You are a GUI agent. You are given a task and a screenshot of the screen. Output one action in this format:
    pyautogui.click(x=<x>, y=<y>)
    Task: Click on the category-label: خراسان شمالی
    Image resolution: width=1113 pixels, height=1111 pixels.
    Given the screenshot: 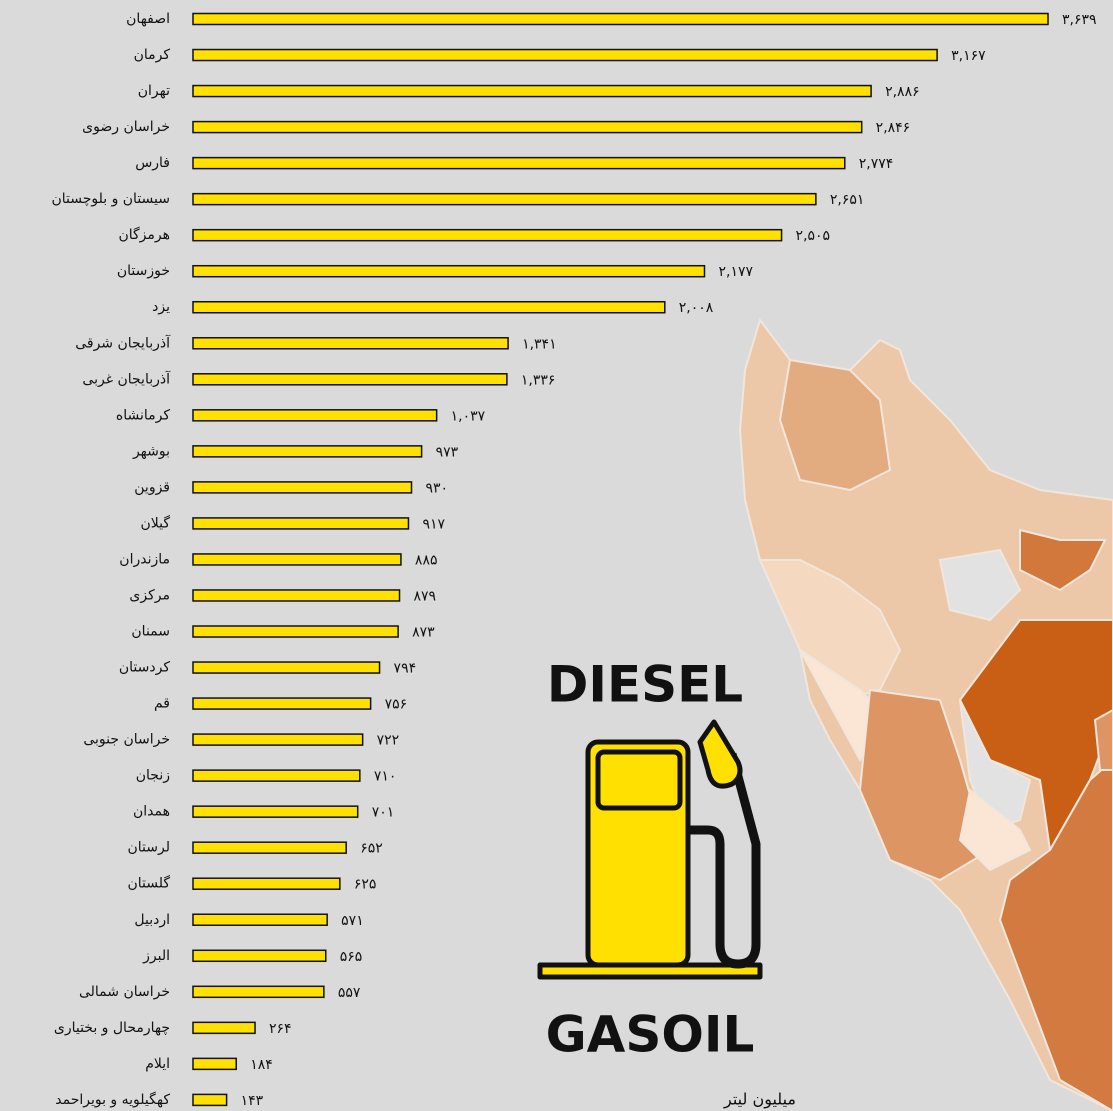 What is the action you would take?
    pyautogui.click(x=124, y=992)
    